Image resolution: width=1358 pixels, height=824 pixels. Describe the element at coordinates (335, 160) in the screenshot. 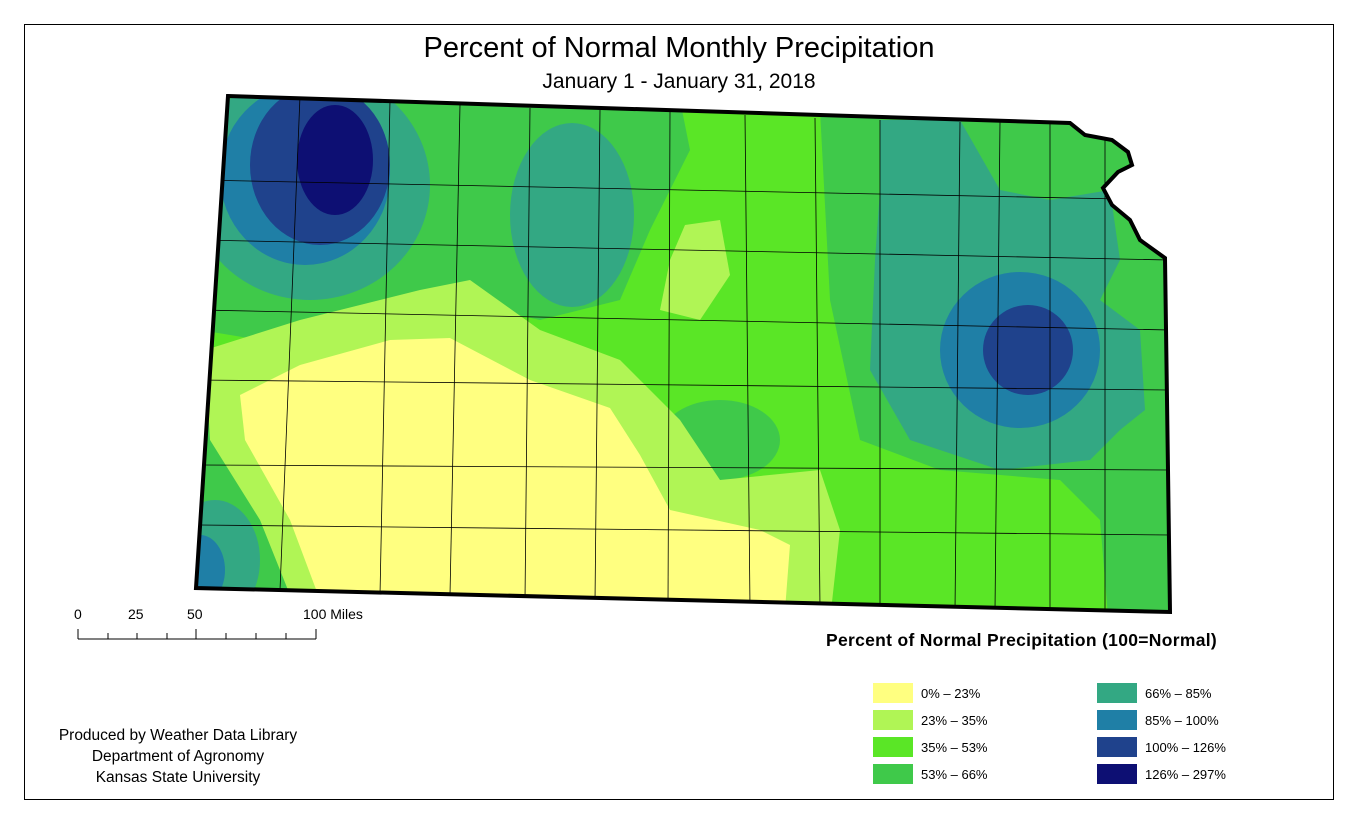

I see `zone-126-297-nw` at that location.